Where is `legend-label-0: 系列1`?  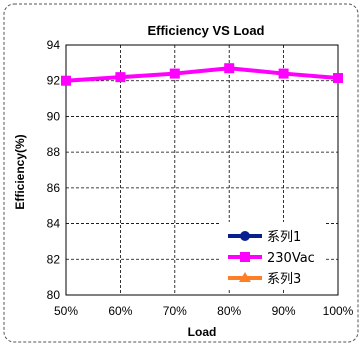
legend-label-0: 系列1 is located at coordinates (284, 237).